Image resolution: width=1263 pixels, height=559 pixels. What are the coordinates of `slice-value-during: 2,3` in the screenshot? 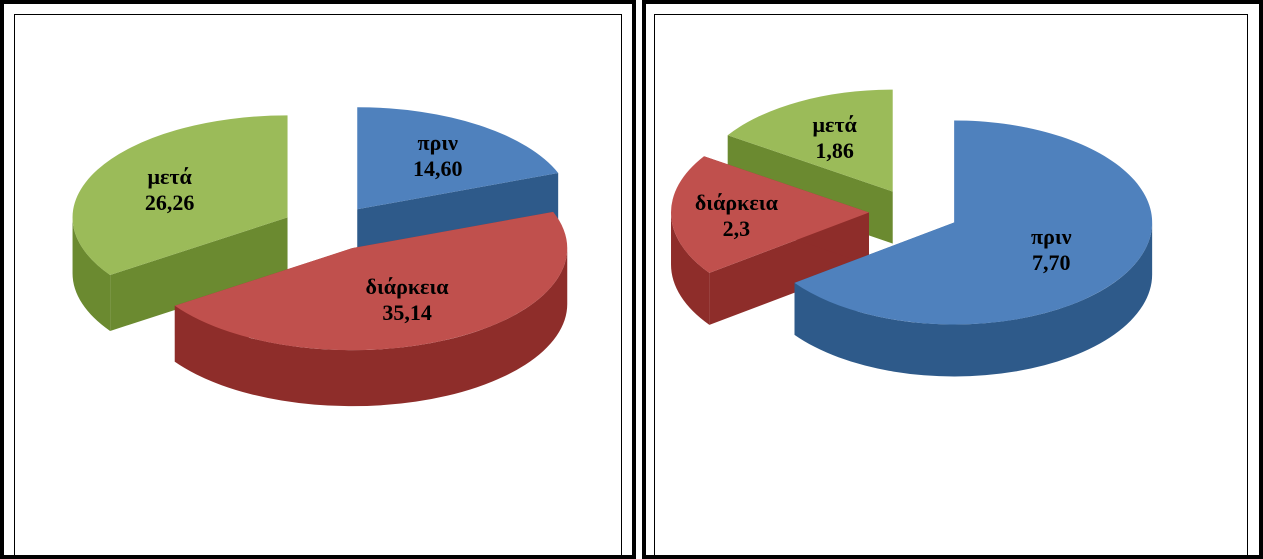 It's located at (737, 228).